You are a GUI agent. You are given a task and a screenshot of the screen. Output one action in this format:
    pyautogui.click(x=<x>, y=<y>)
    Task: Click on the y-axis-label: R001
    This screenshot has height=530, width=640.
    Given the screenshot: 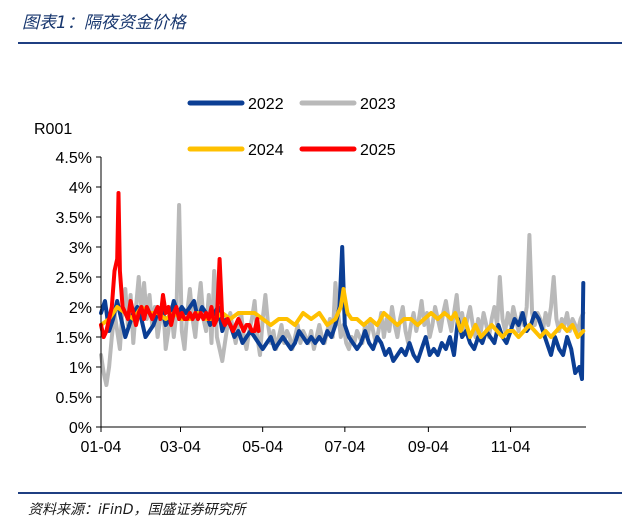 What is the action you would take?
    pyautogui.click(x=53, y=129)
    